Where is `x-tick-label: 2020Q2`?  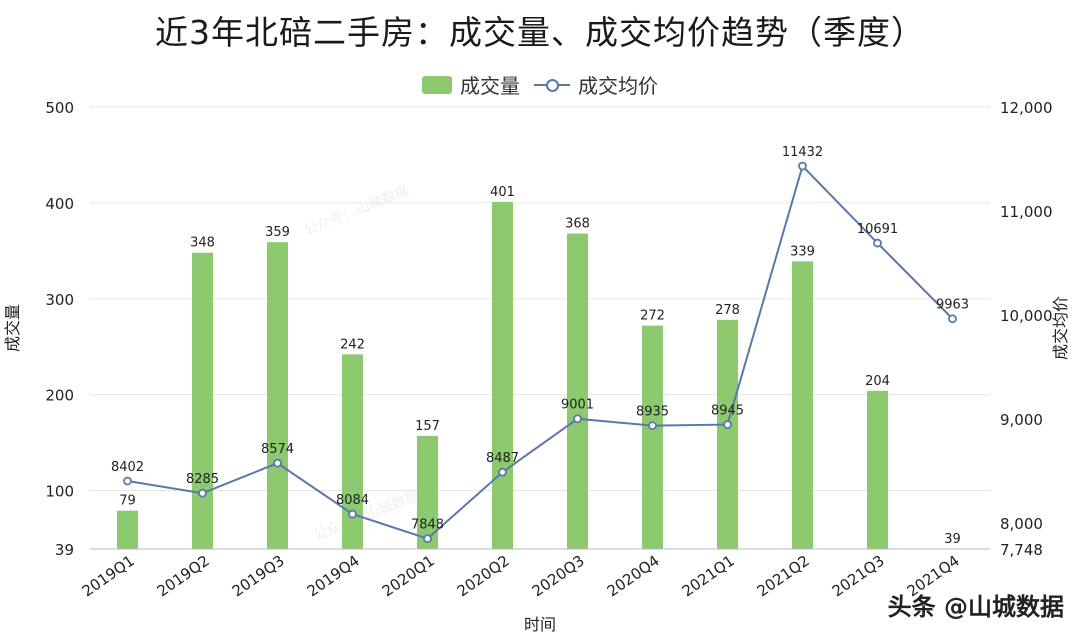 x-tick-label: 2020Q2 is located at coordinates (483, 576).